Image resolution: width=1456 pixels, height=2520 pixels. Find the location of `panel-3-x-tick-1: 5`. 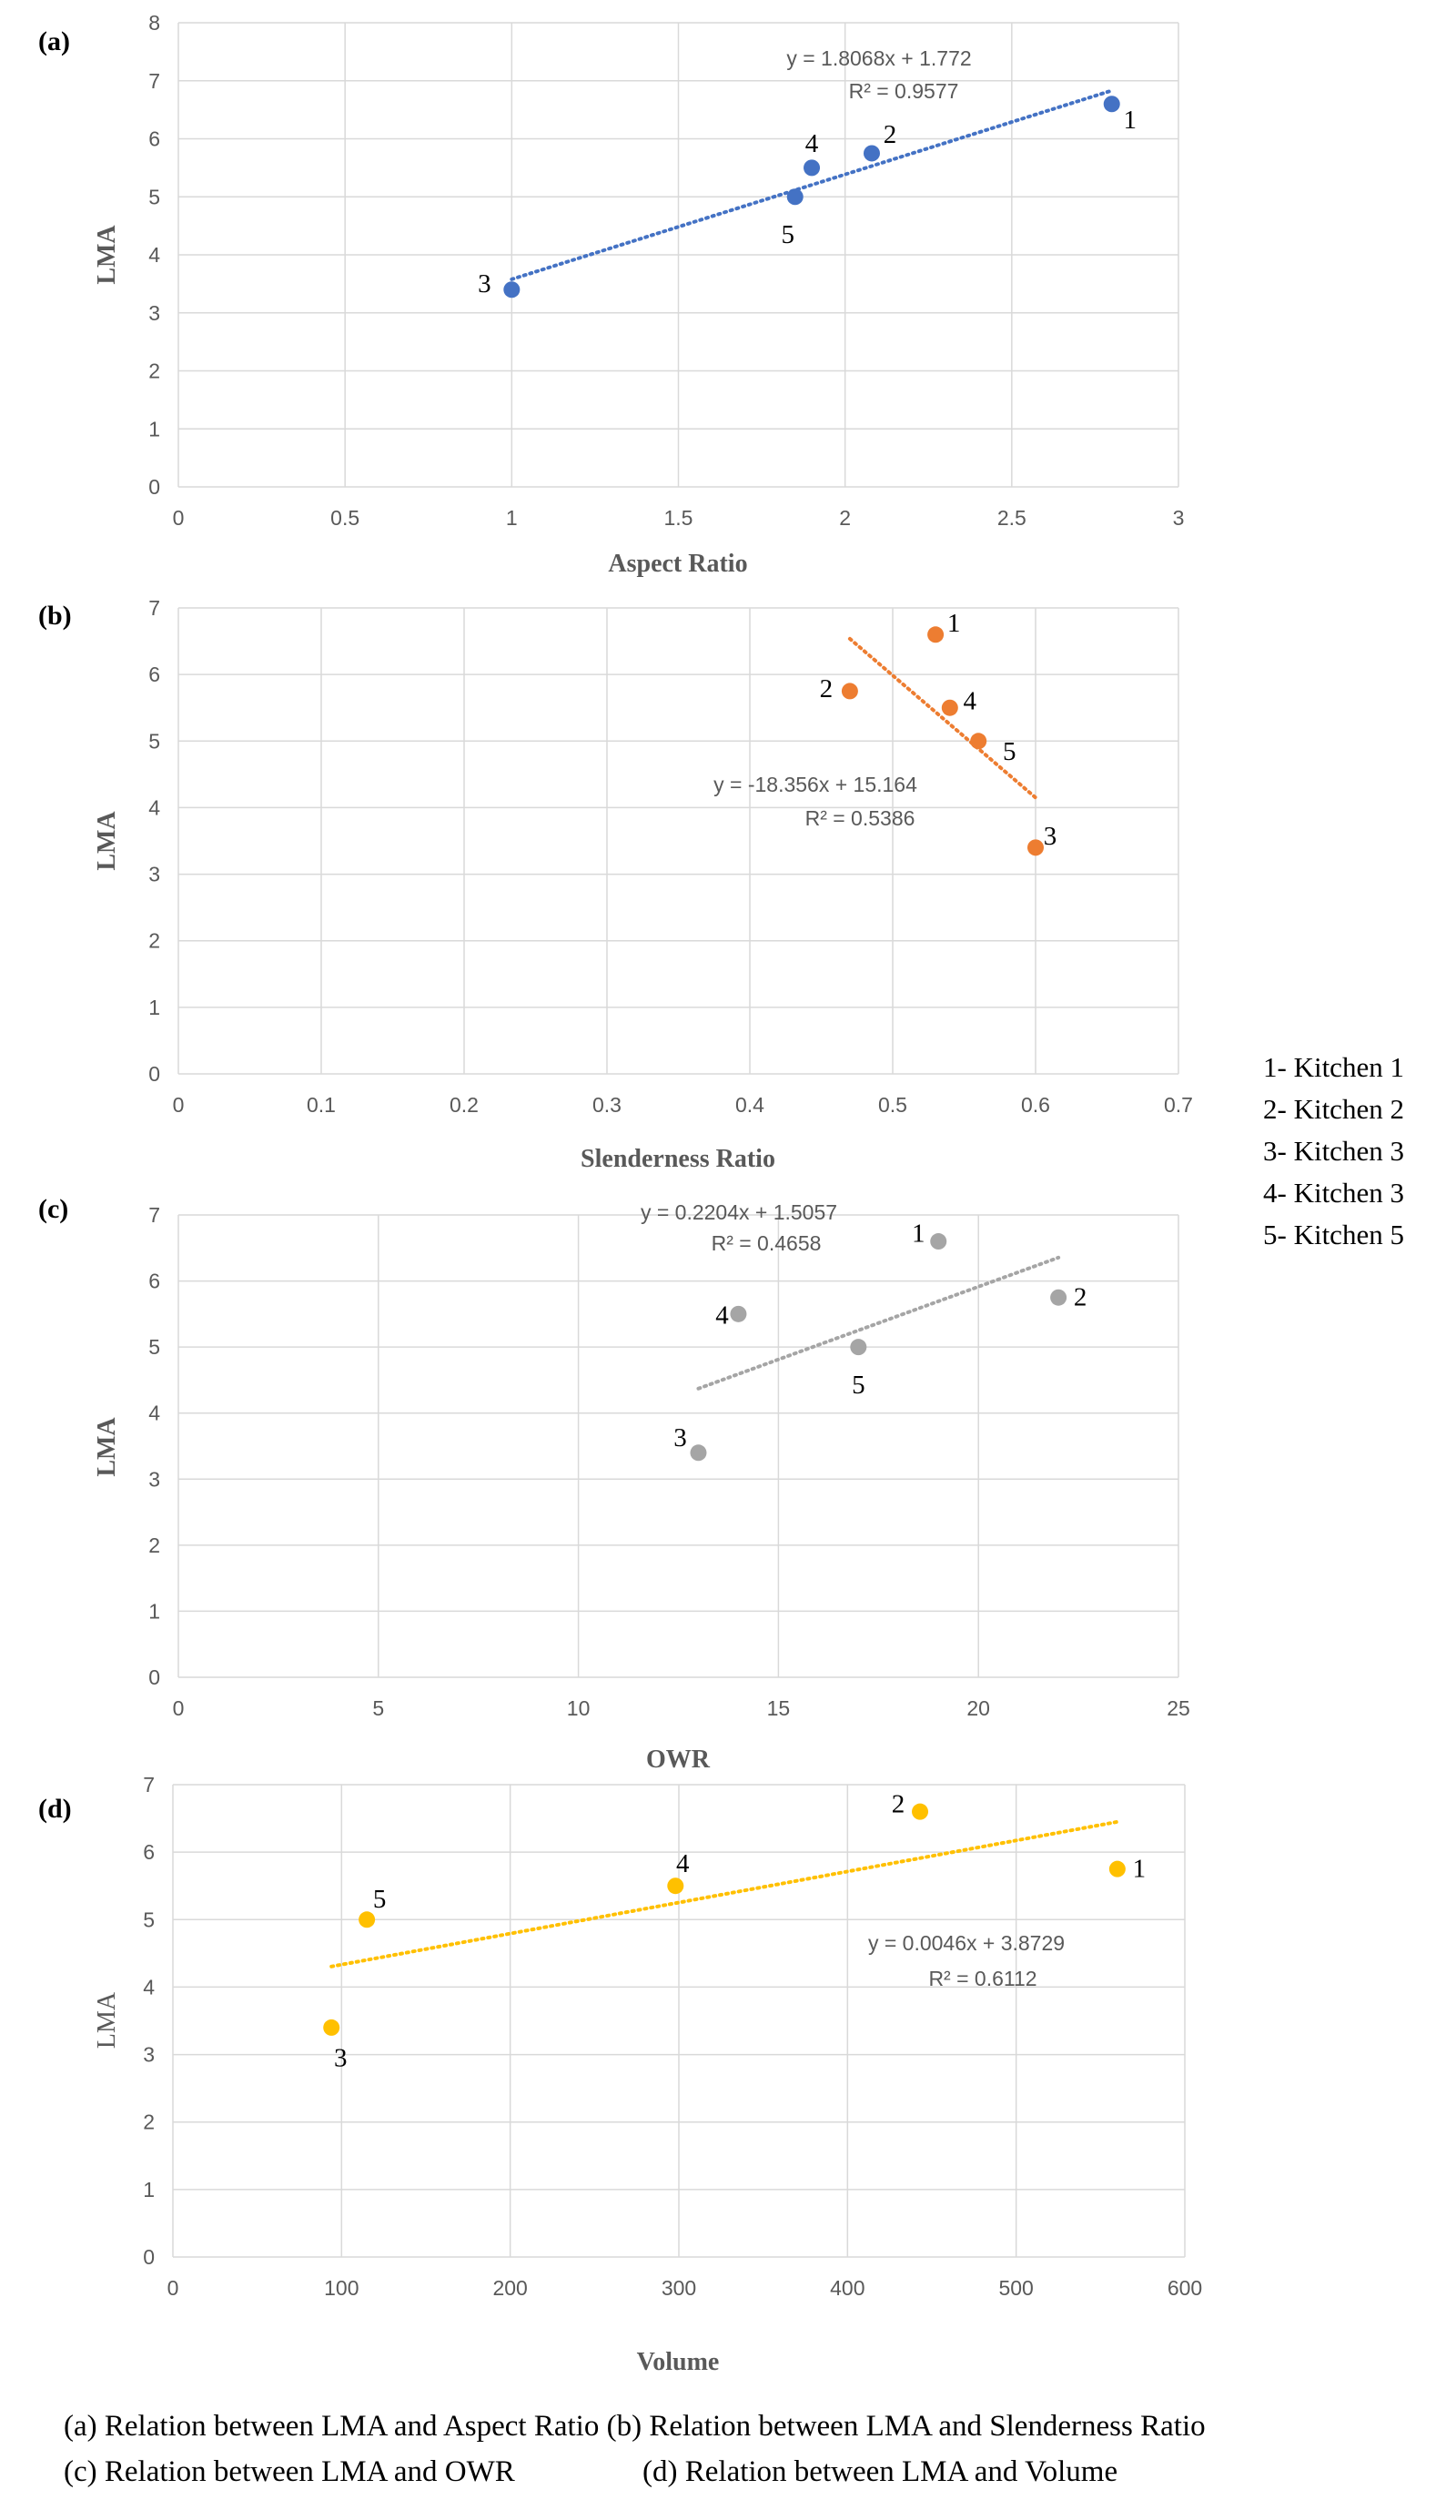

panel-3-x-tick-1: 5 is located at coordinates (378, 1708).